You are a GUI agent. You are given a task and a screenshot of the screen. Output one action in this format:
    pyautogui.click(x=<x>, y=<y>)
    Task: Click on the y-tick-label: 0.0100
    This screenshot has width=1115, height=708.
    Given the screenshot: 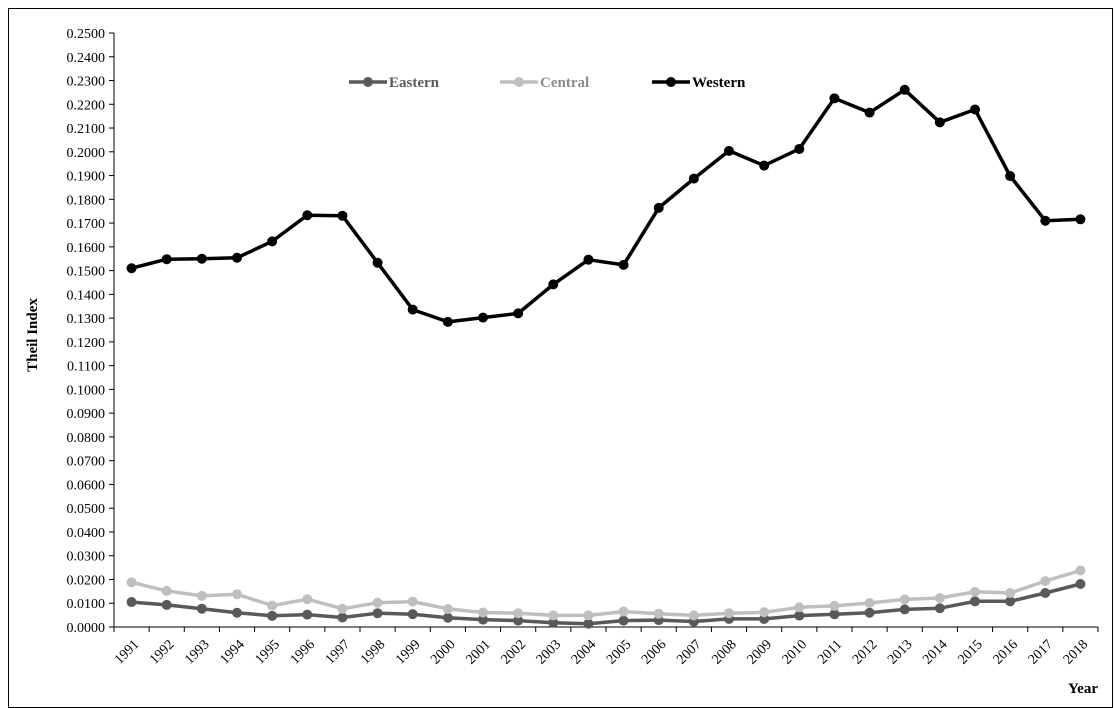 What is the action you would take?
    pyautogui.click(x=86, y=604)
    